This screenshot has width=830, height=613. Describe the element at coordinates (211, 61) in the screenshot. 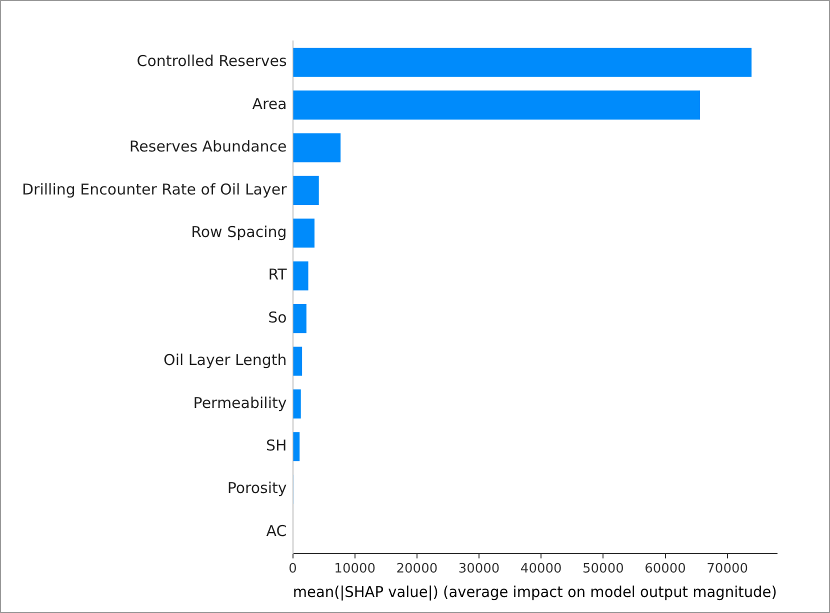

I see `y-tick-label: Controlled Reserves` at that location.